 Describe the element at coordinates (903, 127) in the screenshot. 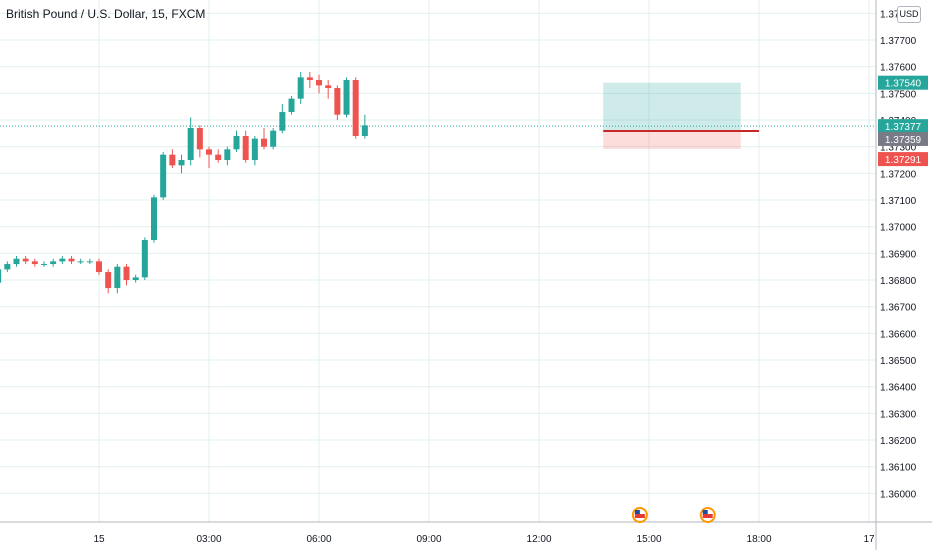

I see `current-price-label: 1.37377` at that location.